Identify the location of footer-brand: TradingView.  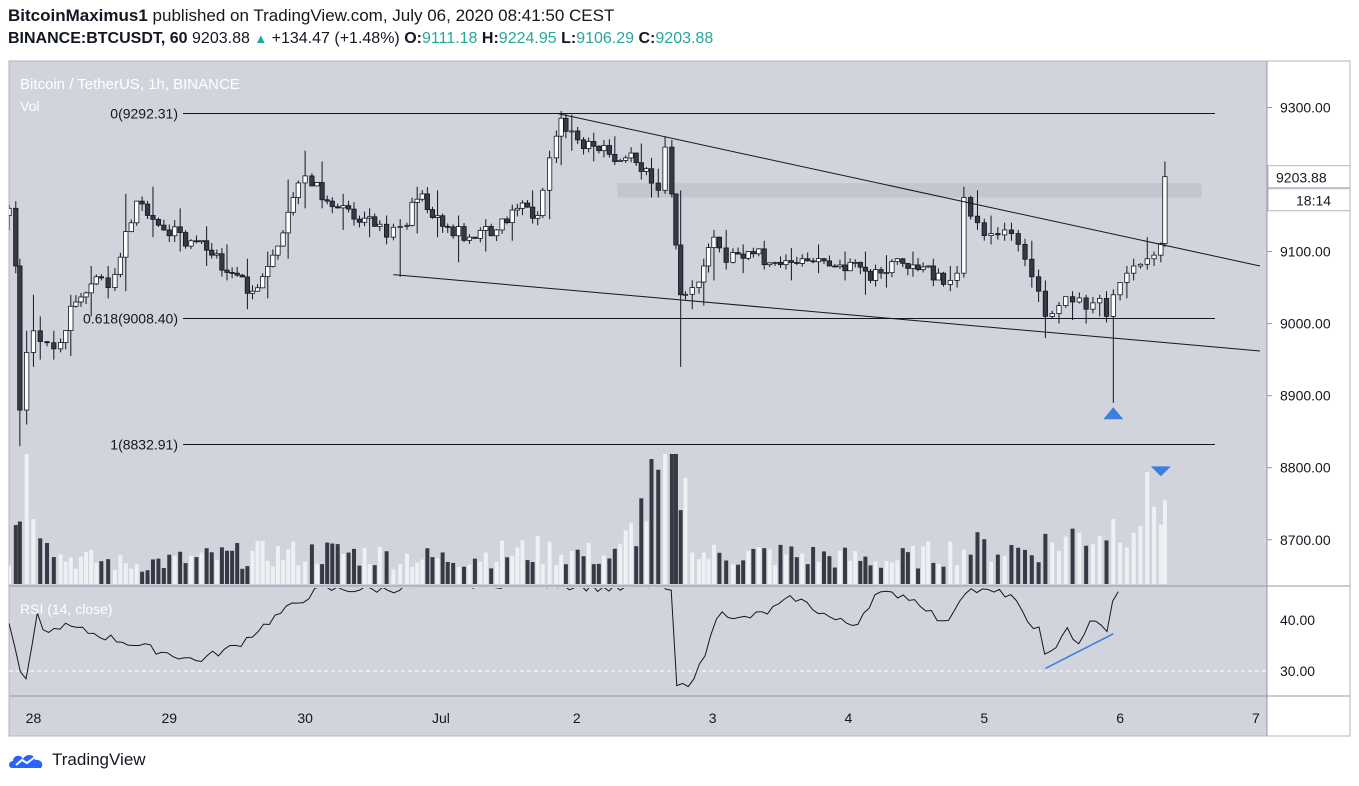
(77, 760).